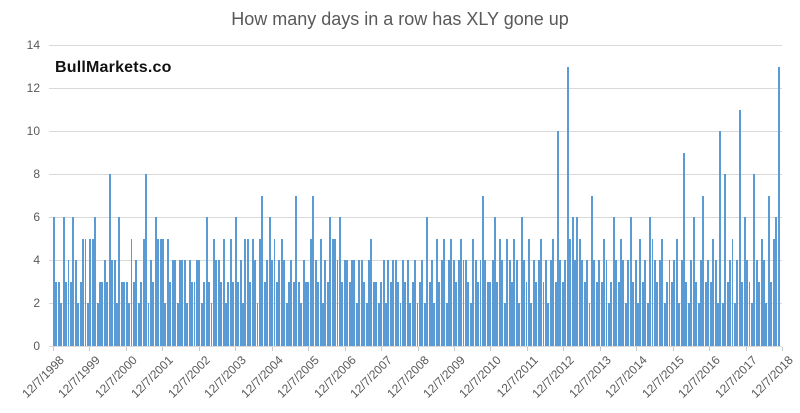  I want to click on y-axis-label: 6, so click(36, 217).